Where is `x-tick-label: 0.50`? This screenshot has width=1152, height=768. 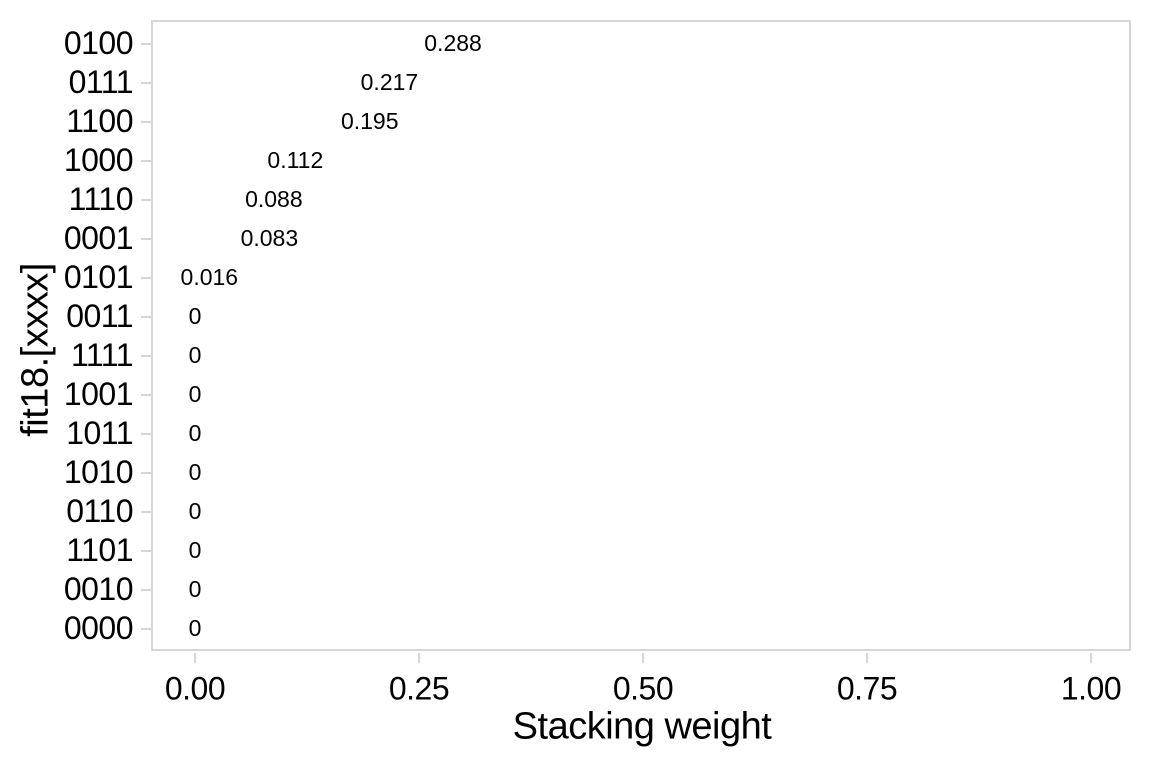 x-tick-label: 0.50 is located at coordinates (643, 688).